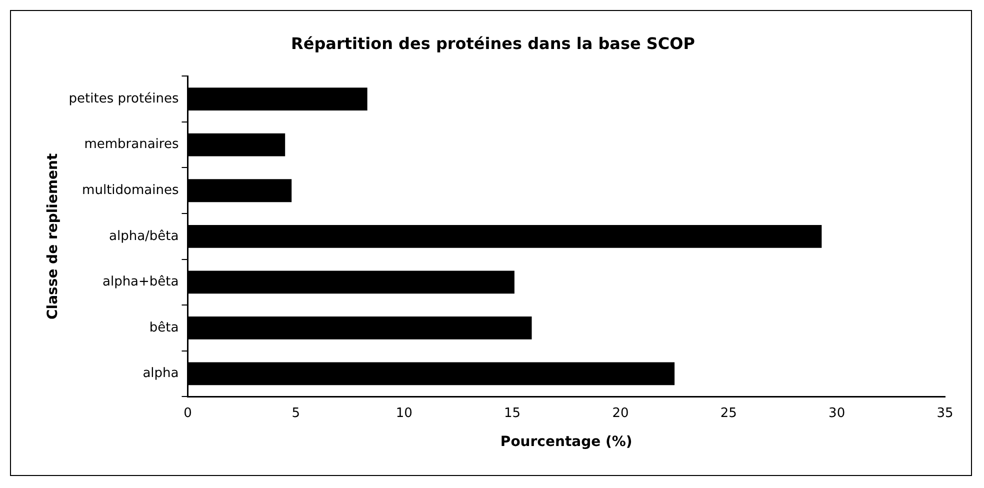 The image size is (984, 488). What do you see at coordinates (130, 190) in the screenshot?
I see `y-tick-label: multidomaines` at bounding box center [130, 190].